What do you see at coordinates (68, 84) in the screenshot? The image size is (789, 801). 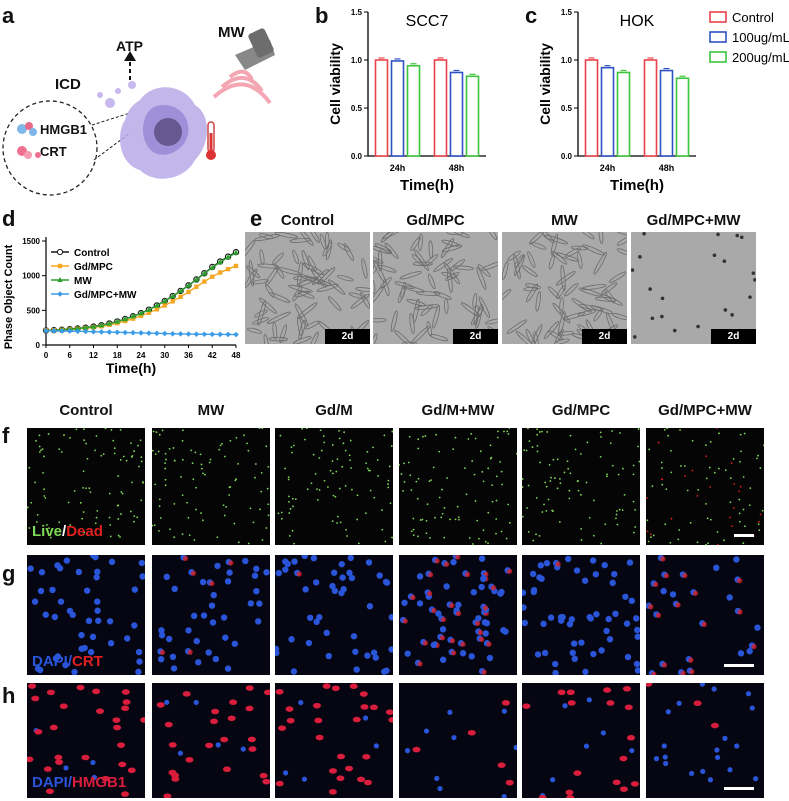 I see `icd-label: ICD` at bounding box center [68, 84].